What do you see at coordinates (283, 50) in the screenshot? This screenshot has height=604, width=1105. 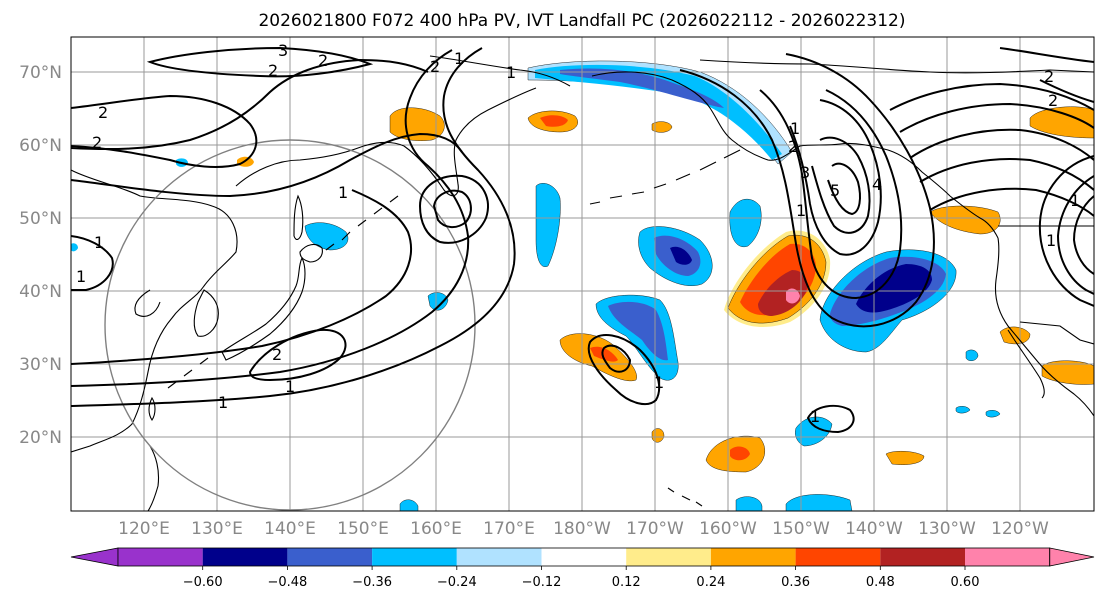 I see `contour-label: 3` at bounding box center [283, 50].